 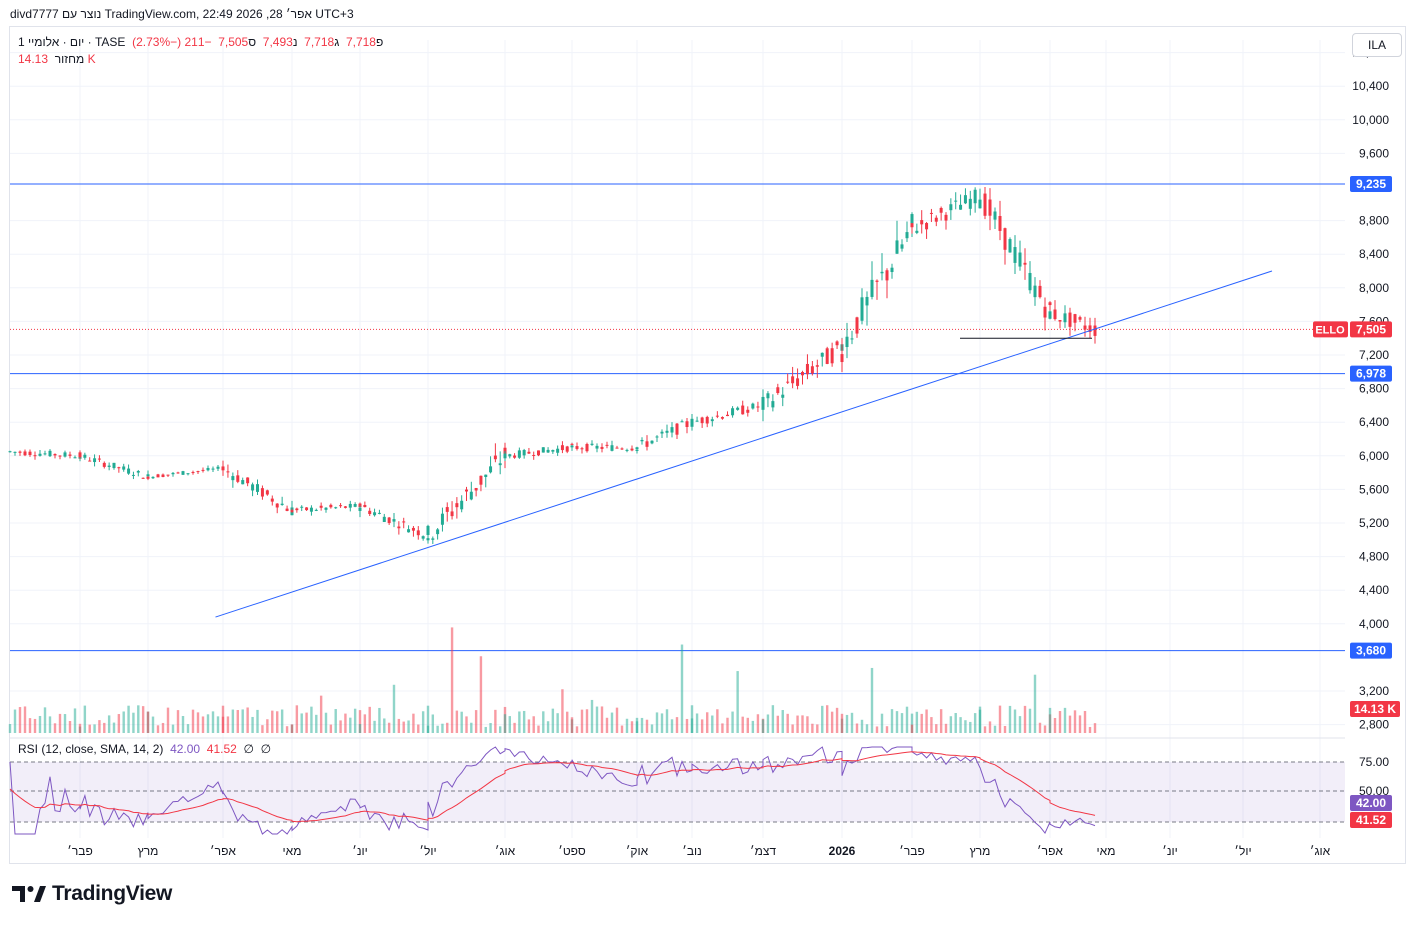 What do you see at coordinates (360, 42) in the screenshot?
I see `open-value: 7,718` at bounding box center [360, 42].